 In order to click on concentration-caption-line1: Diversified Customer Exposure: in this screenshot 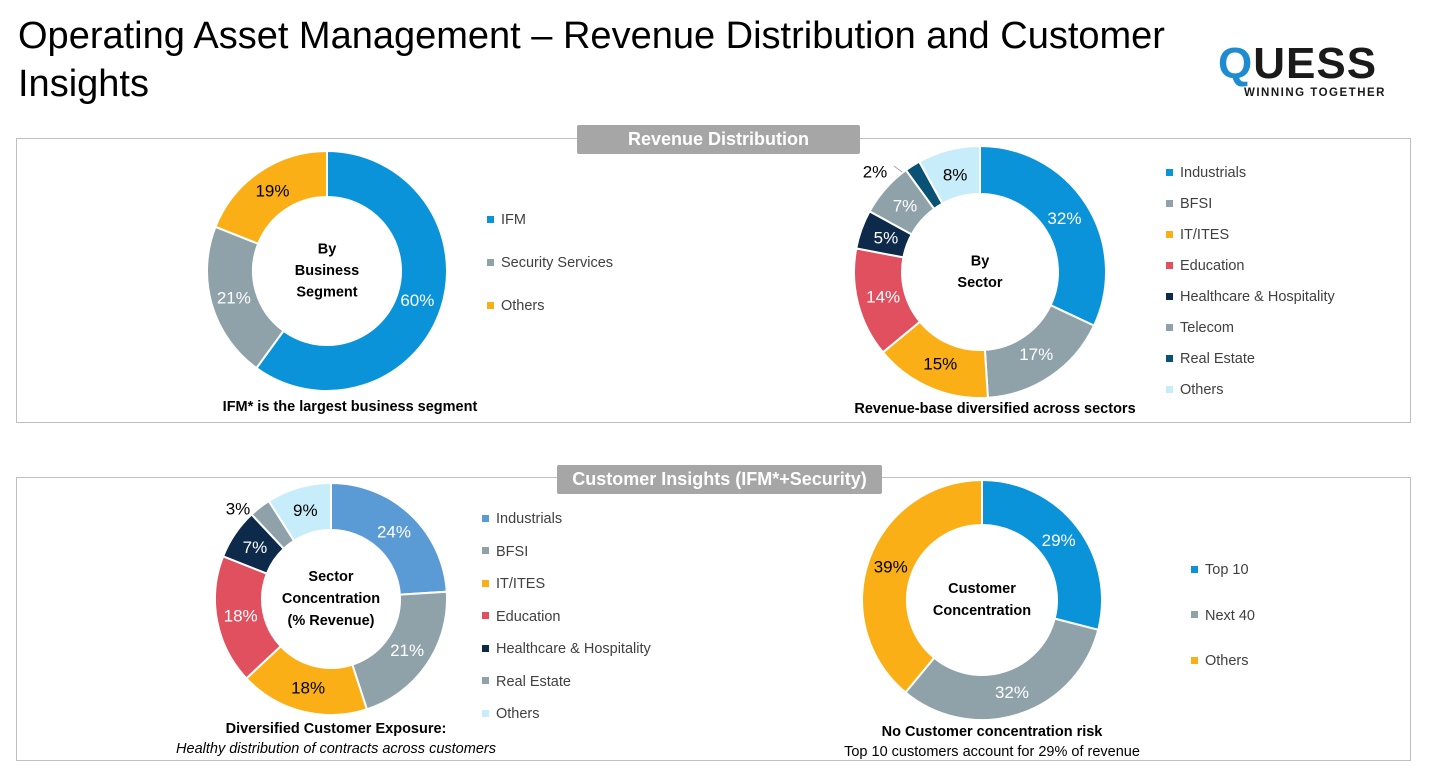, I will do `click(336, 729)`.